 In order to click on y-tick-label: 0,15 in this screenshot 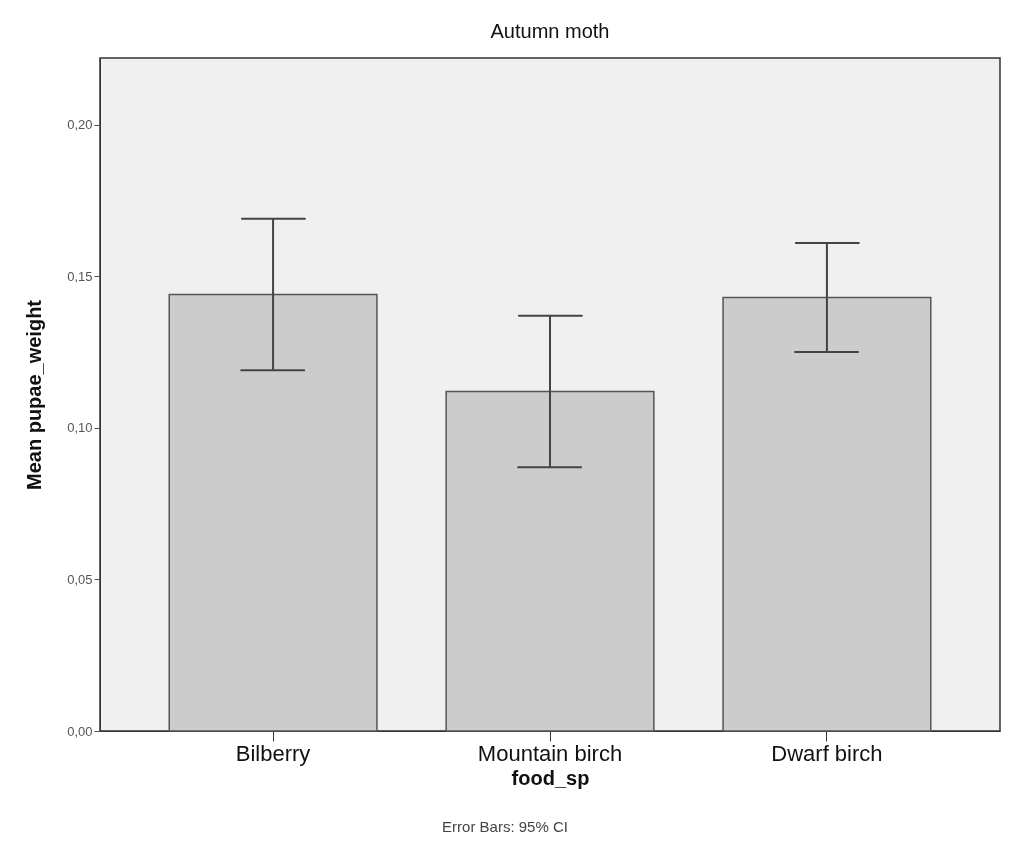, I will do `click(80, 276)`.